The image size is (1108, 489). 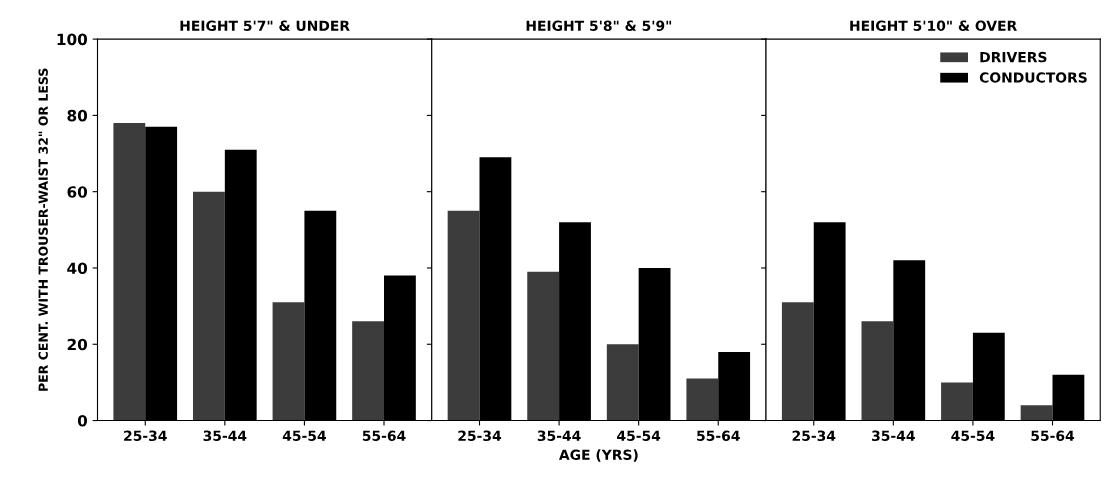 I want to click on y-tick-label: 20, so click(x=77, y=344).